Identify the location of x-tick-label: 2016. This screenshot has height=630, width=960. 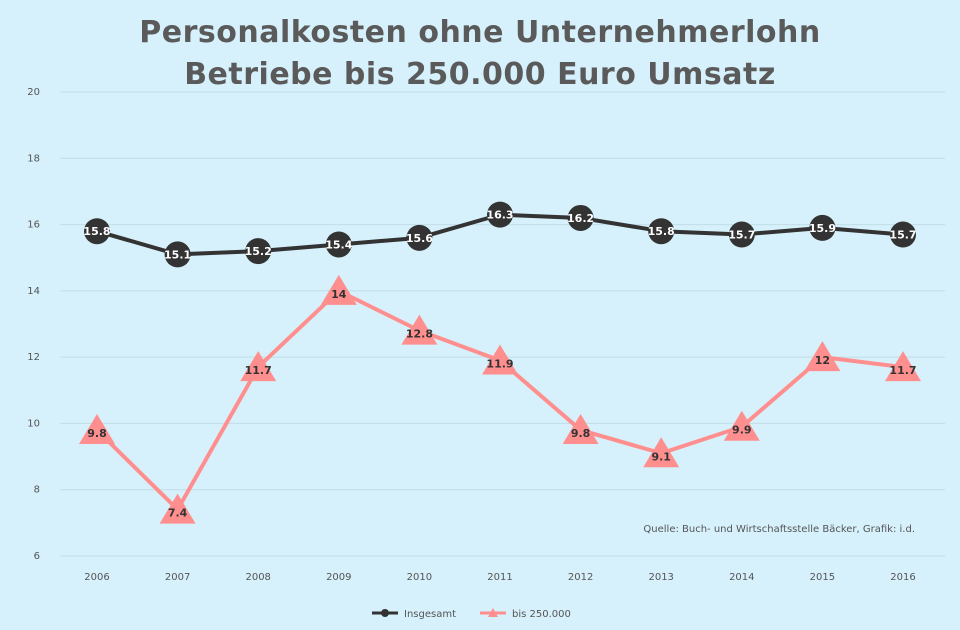
(902, 577).